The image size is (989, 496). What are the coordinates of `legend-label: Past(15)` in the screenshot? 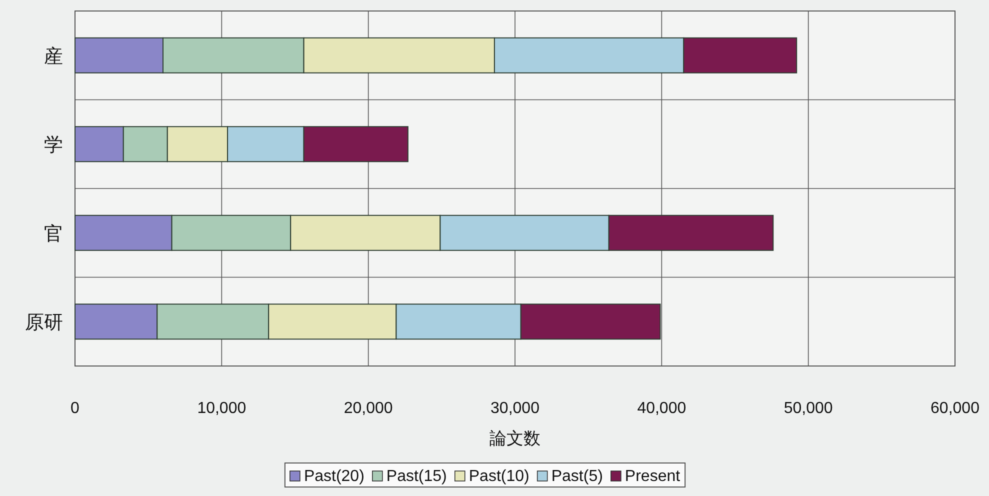 It's located at (416, 476).